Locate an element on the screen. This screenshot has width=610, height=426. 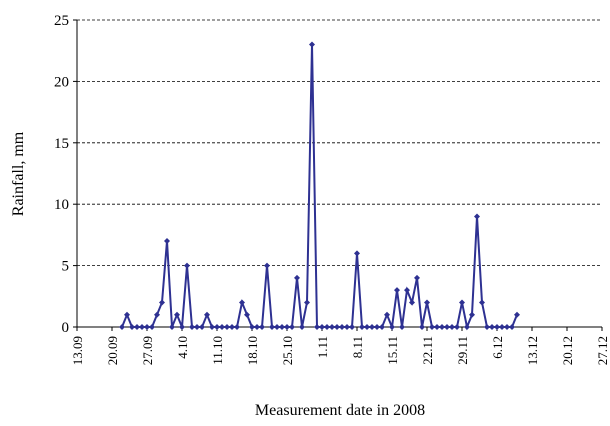
x-tick-label: 18.10 is located at coordinates (252, 350).